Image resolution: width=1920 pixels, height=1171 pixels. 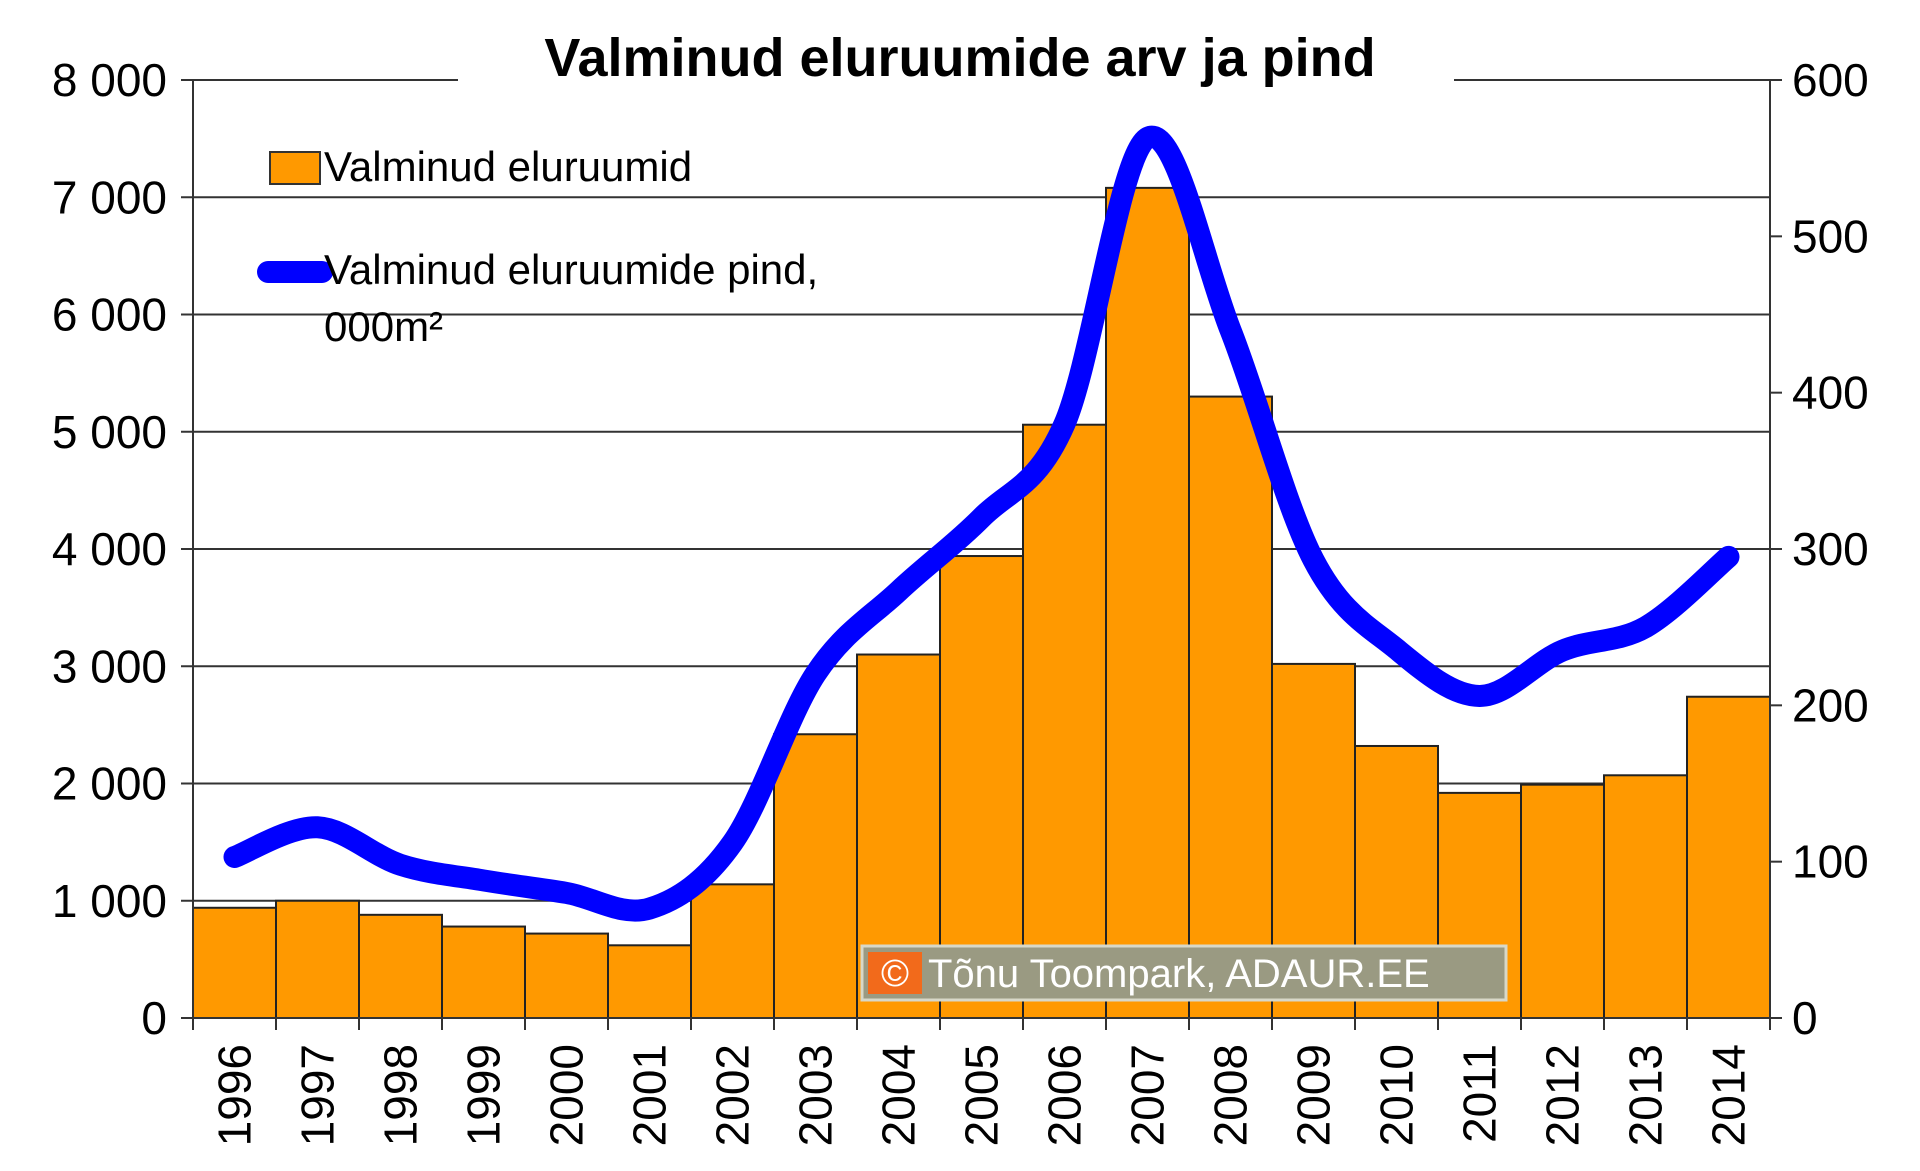 What do you see at coordinates (1397, 1095) in the screenshot?
I see `x-tick-label: 2010` at bounding box center [1397, 1095].